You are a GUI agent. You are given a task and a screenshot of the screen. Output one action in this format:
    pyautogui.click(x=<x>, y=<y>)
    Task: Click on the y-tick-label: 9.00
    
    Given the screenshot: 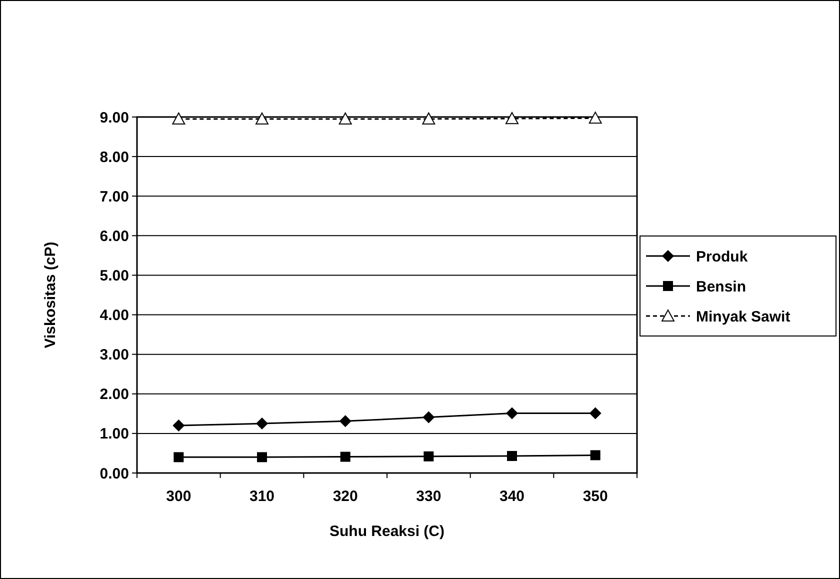 What is the action you would take?
    pyautogui.click(x=114, y=117)
    